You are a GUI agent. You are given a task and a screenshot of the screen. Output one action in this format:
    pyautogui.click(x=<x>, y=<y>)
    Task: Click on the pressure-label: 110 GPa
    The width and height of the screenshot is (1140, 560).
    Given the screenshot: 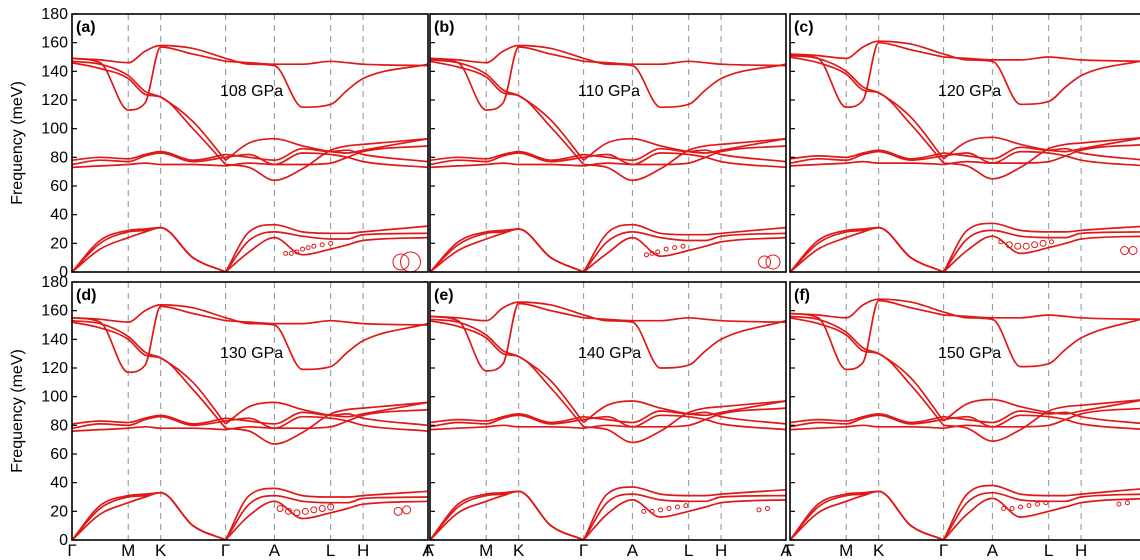 What is the action you would take?
    pyautogui.click(x=609, y=91)
    